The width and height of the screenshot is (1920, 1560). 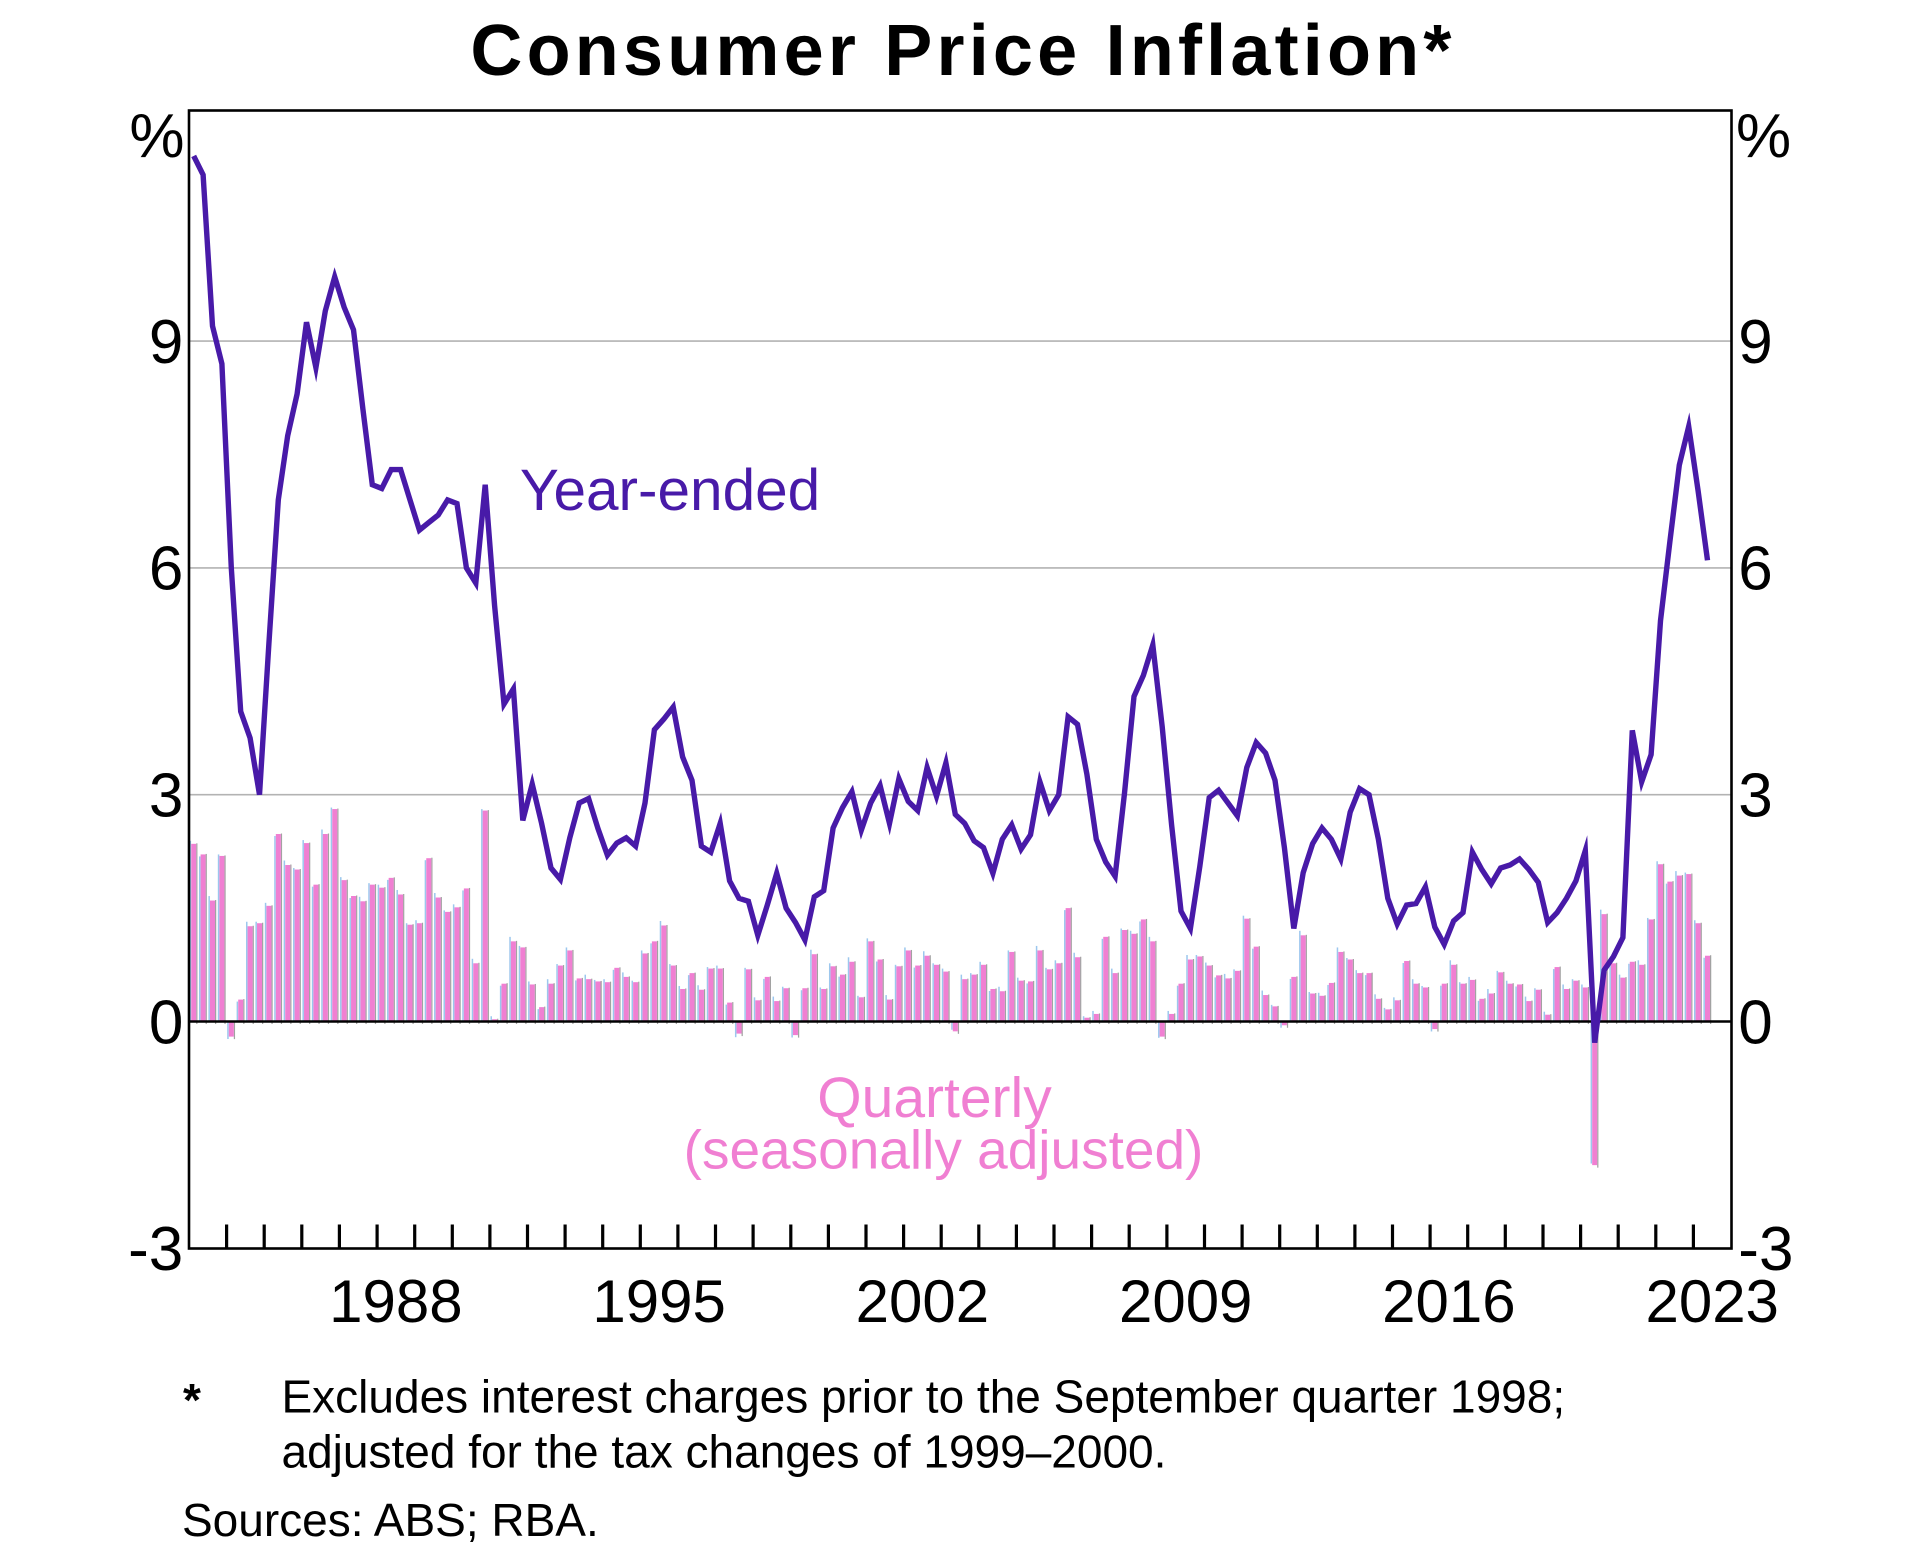 What do you see at coordinates (934, 1098) in the screenshot?
I see `svg-text: Quarterly` at bounding box center [934, 1098].